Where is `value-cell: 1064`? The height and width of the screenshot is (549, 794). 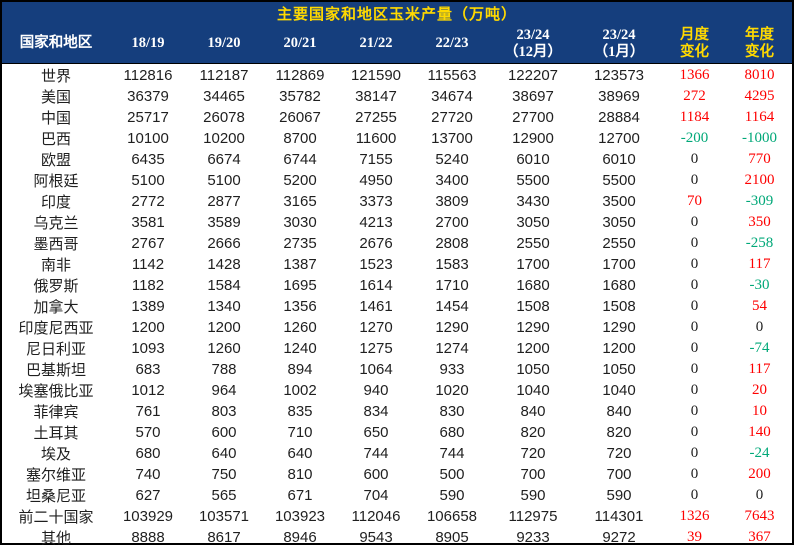 value-cell: 1064 is located at coordinates (376, 369).